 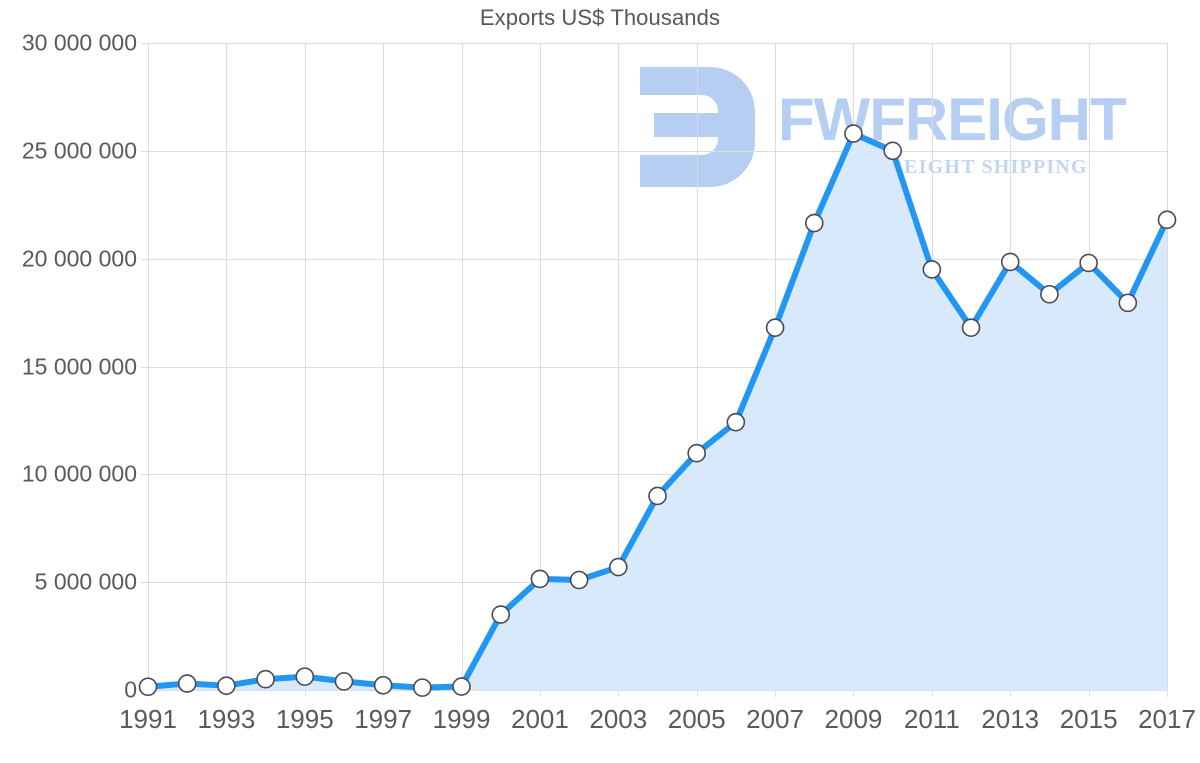 What do you see at coordinates (130, 689) in the screenshot?
I see `y-axis-tick-label: 0` at bounding box center [130, 689].